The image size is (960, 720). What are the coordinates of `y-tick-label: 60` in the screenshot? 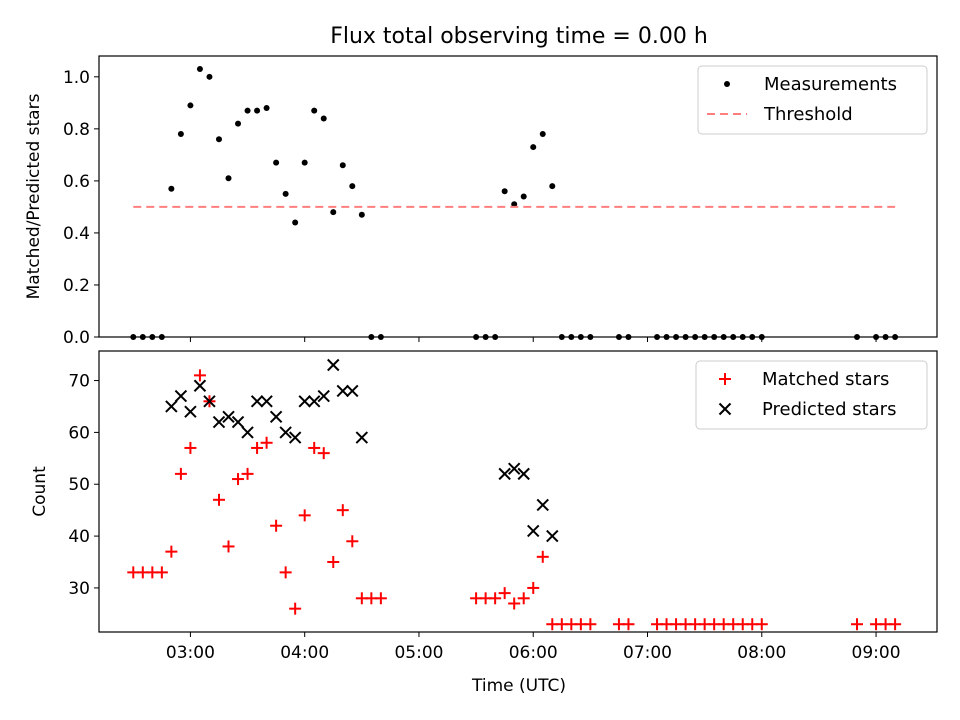 It's located at (79, 433).